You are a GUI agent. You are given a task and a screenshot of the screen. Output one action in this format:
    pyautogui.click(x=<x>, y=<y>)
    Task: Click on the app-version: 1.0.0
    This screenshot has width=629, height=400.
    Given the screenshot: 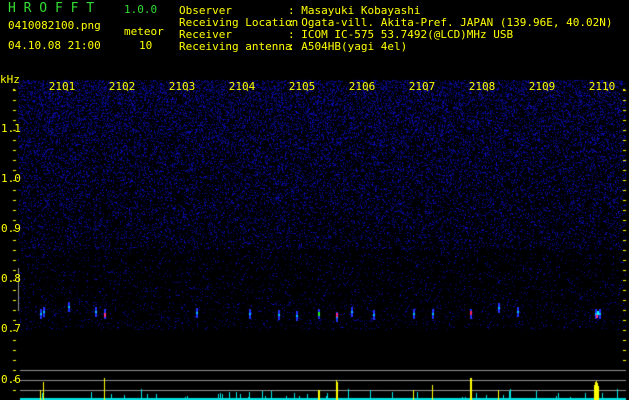 What is the action you would take?
    pyautogui.click(x=141, y=9)
    